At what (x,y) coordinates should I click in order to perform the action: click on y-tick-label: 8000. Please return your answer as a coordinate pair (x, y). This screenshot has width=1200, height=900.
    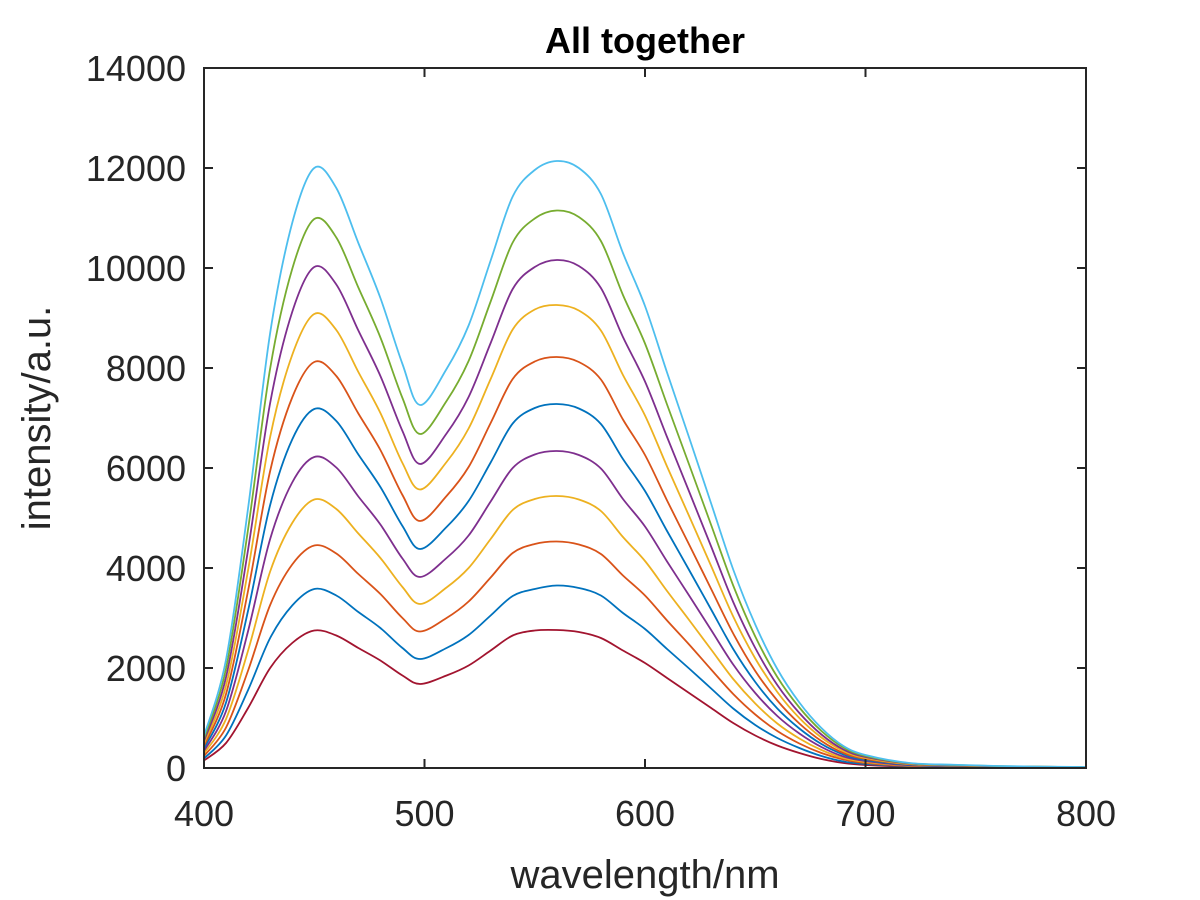
    Looking at the image, I should click on (146, 368).